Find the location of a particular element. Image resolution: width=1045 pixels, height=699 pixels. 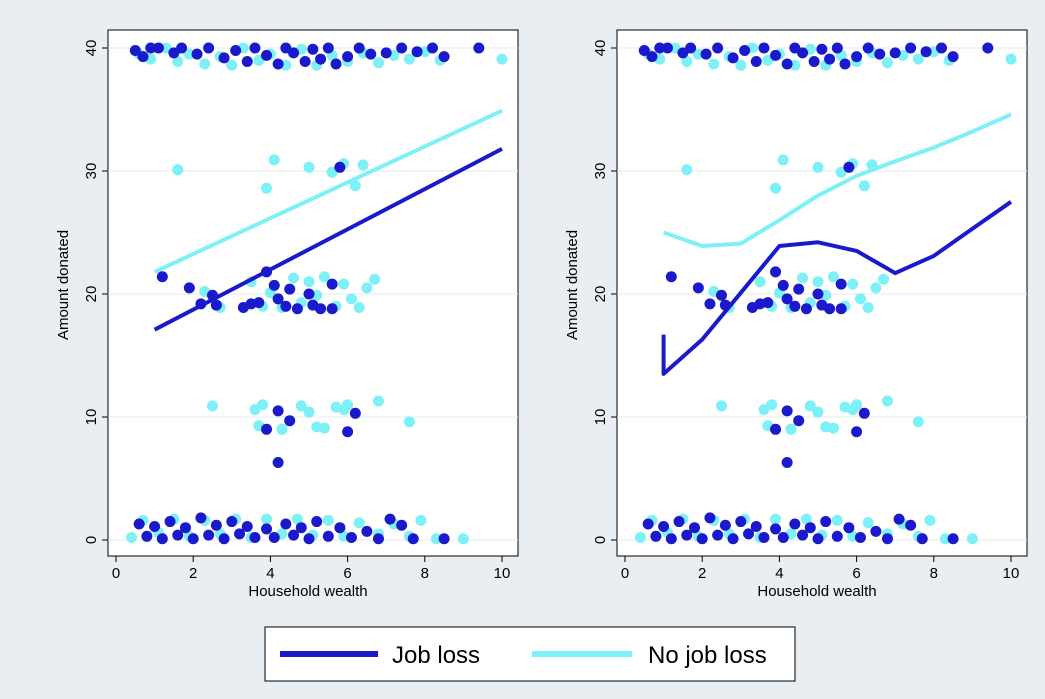

fit-line-no-job-loss is located at coordinates (328, 191).